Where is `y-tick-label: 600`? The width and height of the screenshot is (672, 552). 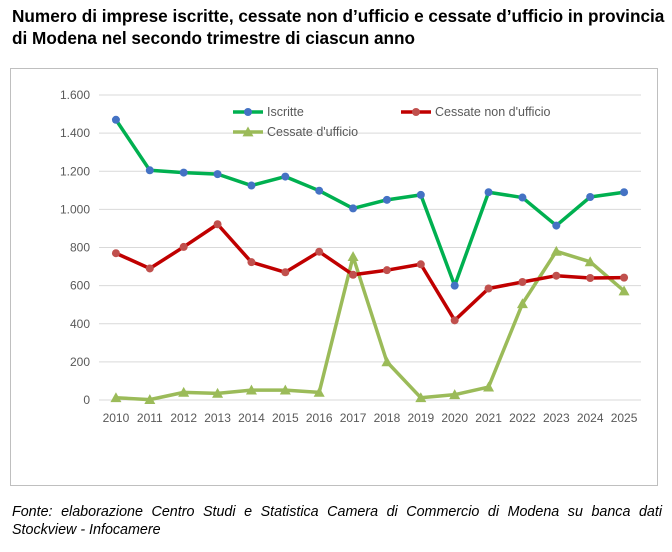
y-tick-label: 600 is located at coordinates (80, 286).